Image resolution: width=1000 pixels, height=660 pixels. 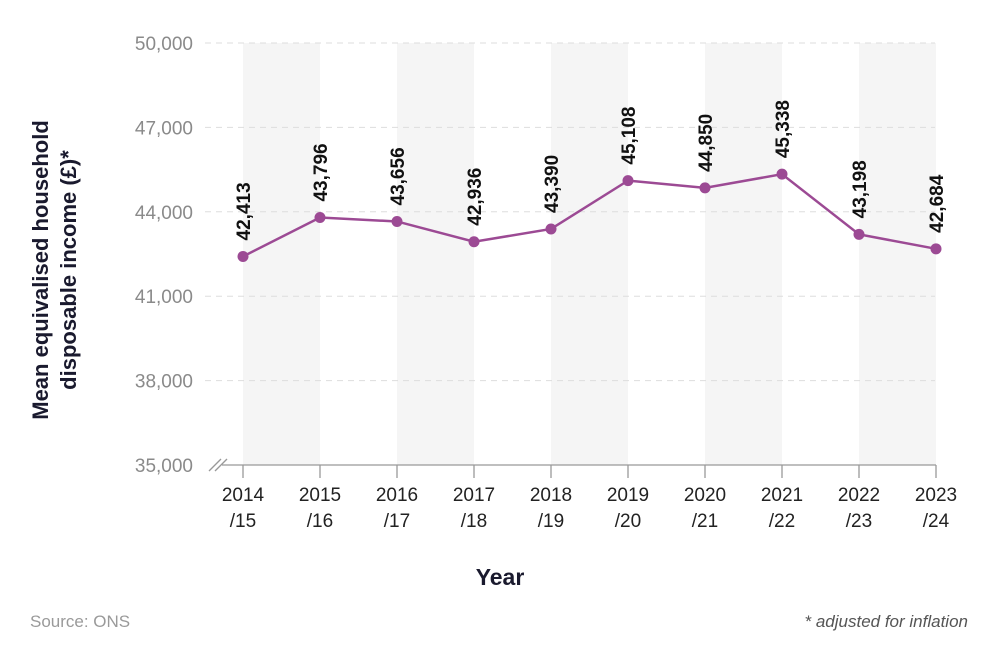 I want to click on x-tick-label: /18, so click(x=474, y=521).